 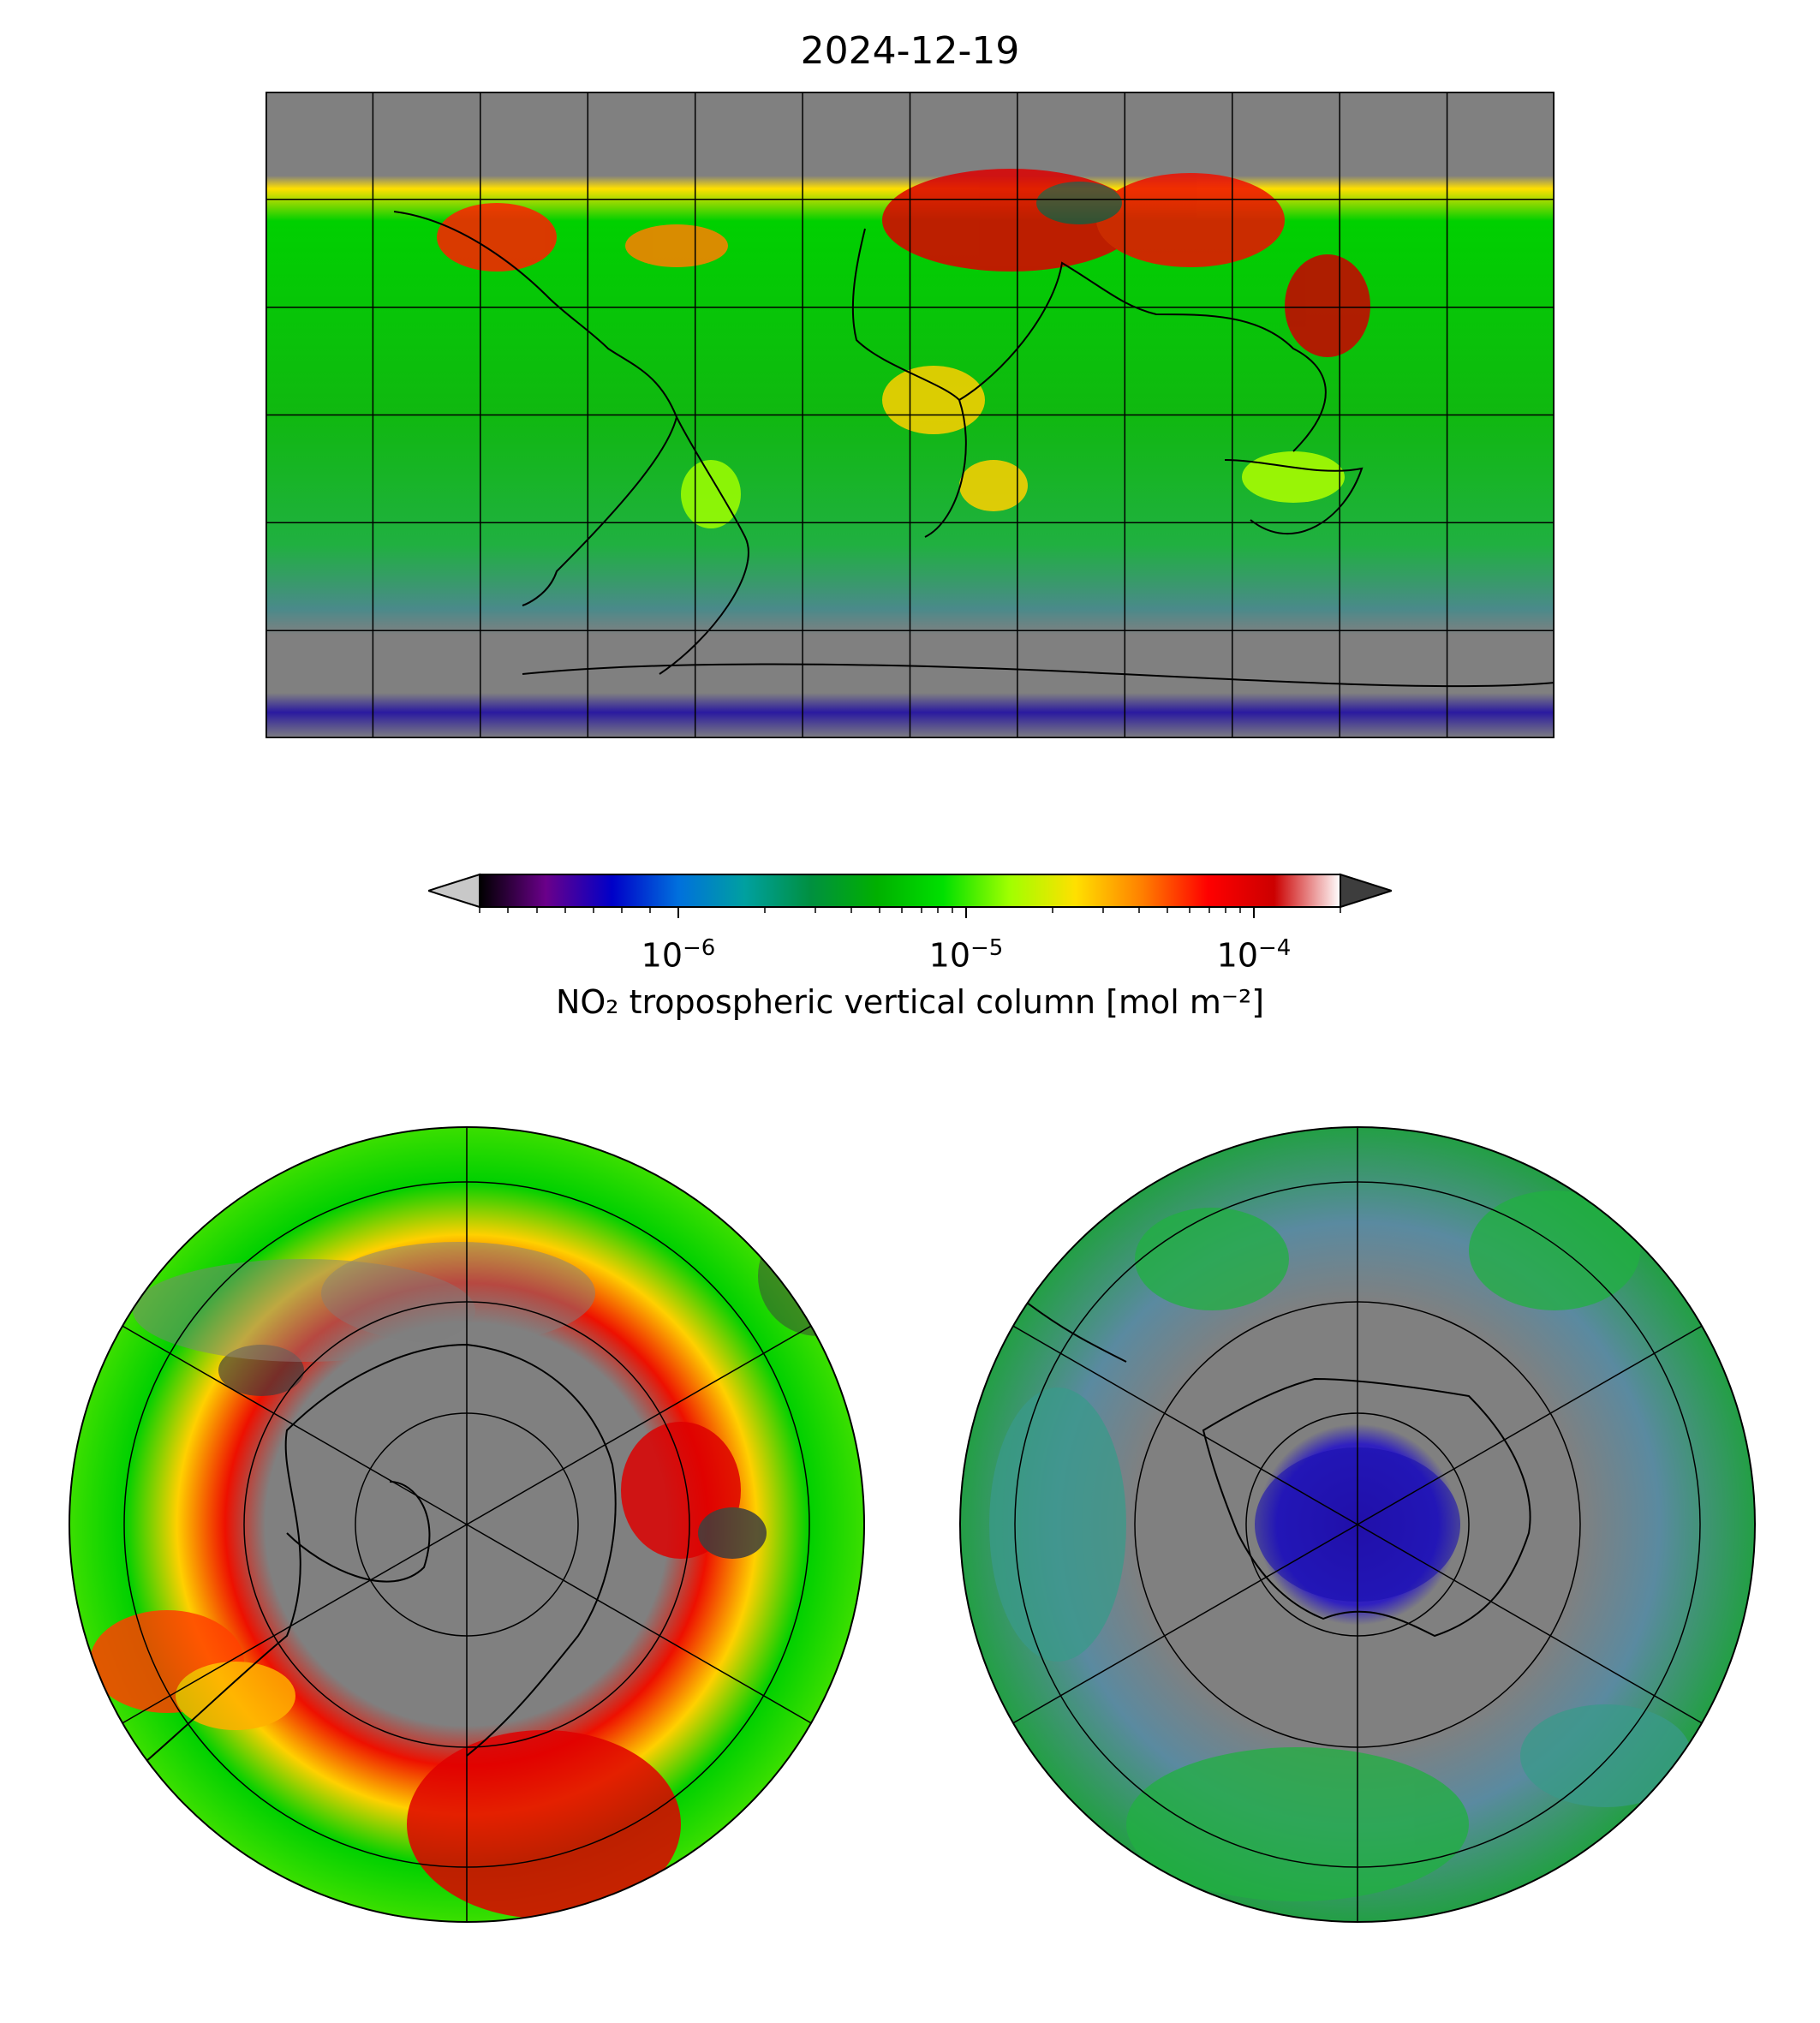 I want to click on colorbar-under-arrow, so click(x=454, y=891).